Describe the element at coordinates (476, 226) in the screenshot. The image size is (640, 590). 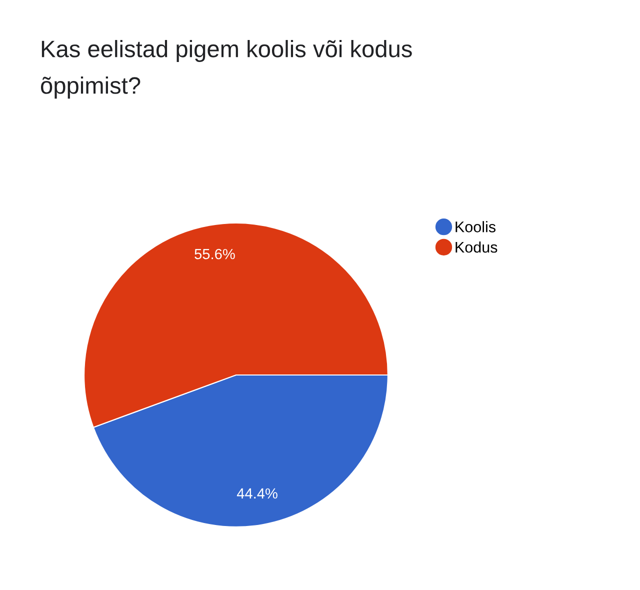
I see `legend-label: Koolis` at that location.